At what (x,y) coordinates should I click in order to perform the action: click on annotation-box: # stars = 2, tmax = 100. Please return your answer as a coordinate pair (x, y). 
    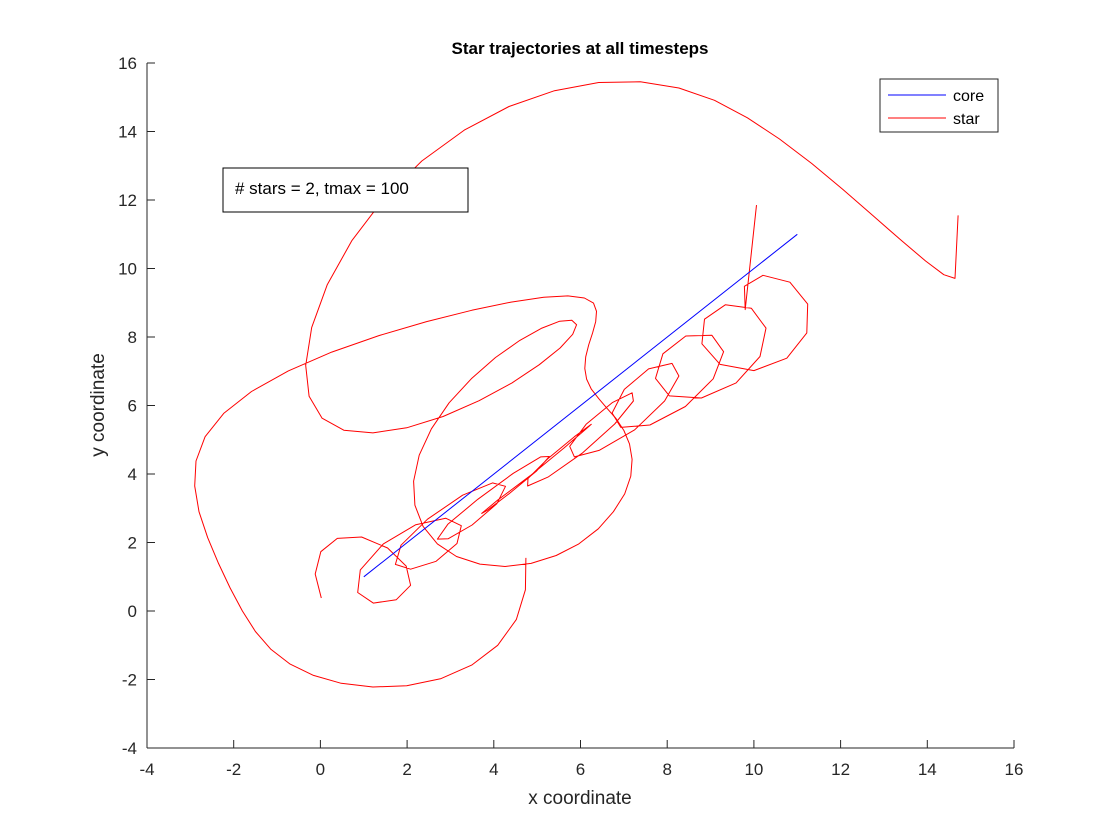
    Looking at the image, I should click on (345, 190).